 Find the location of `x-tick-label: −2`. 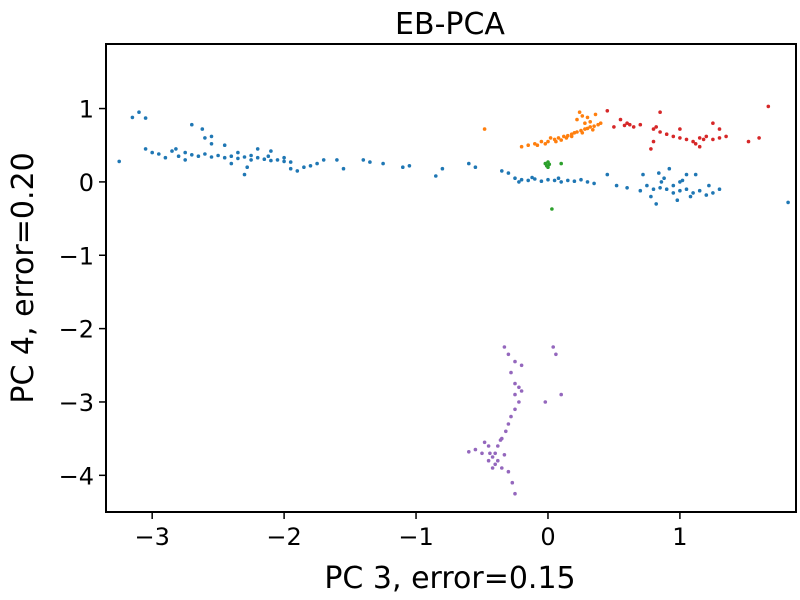

x-tick-label: −2 is located at coordinates (283, 537).